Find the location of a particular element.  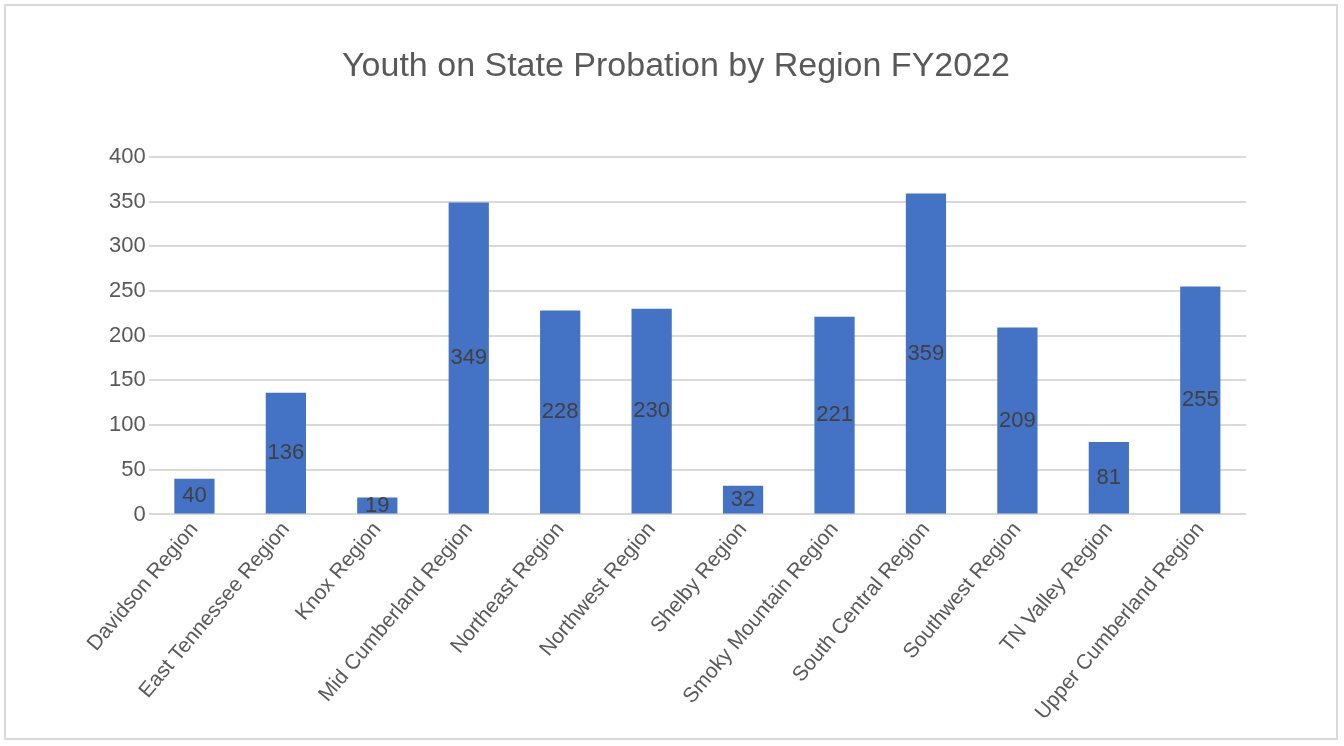

y-tick-label: 150 is located at coordinates (127, 379).